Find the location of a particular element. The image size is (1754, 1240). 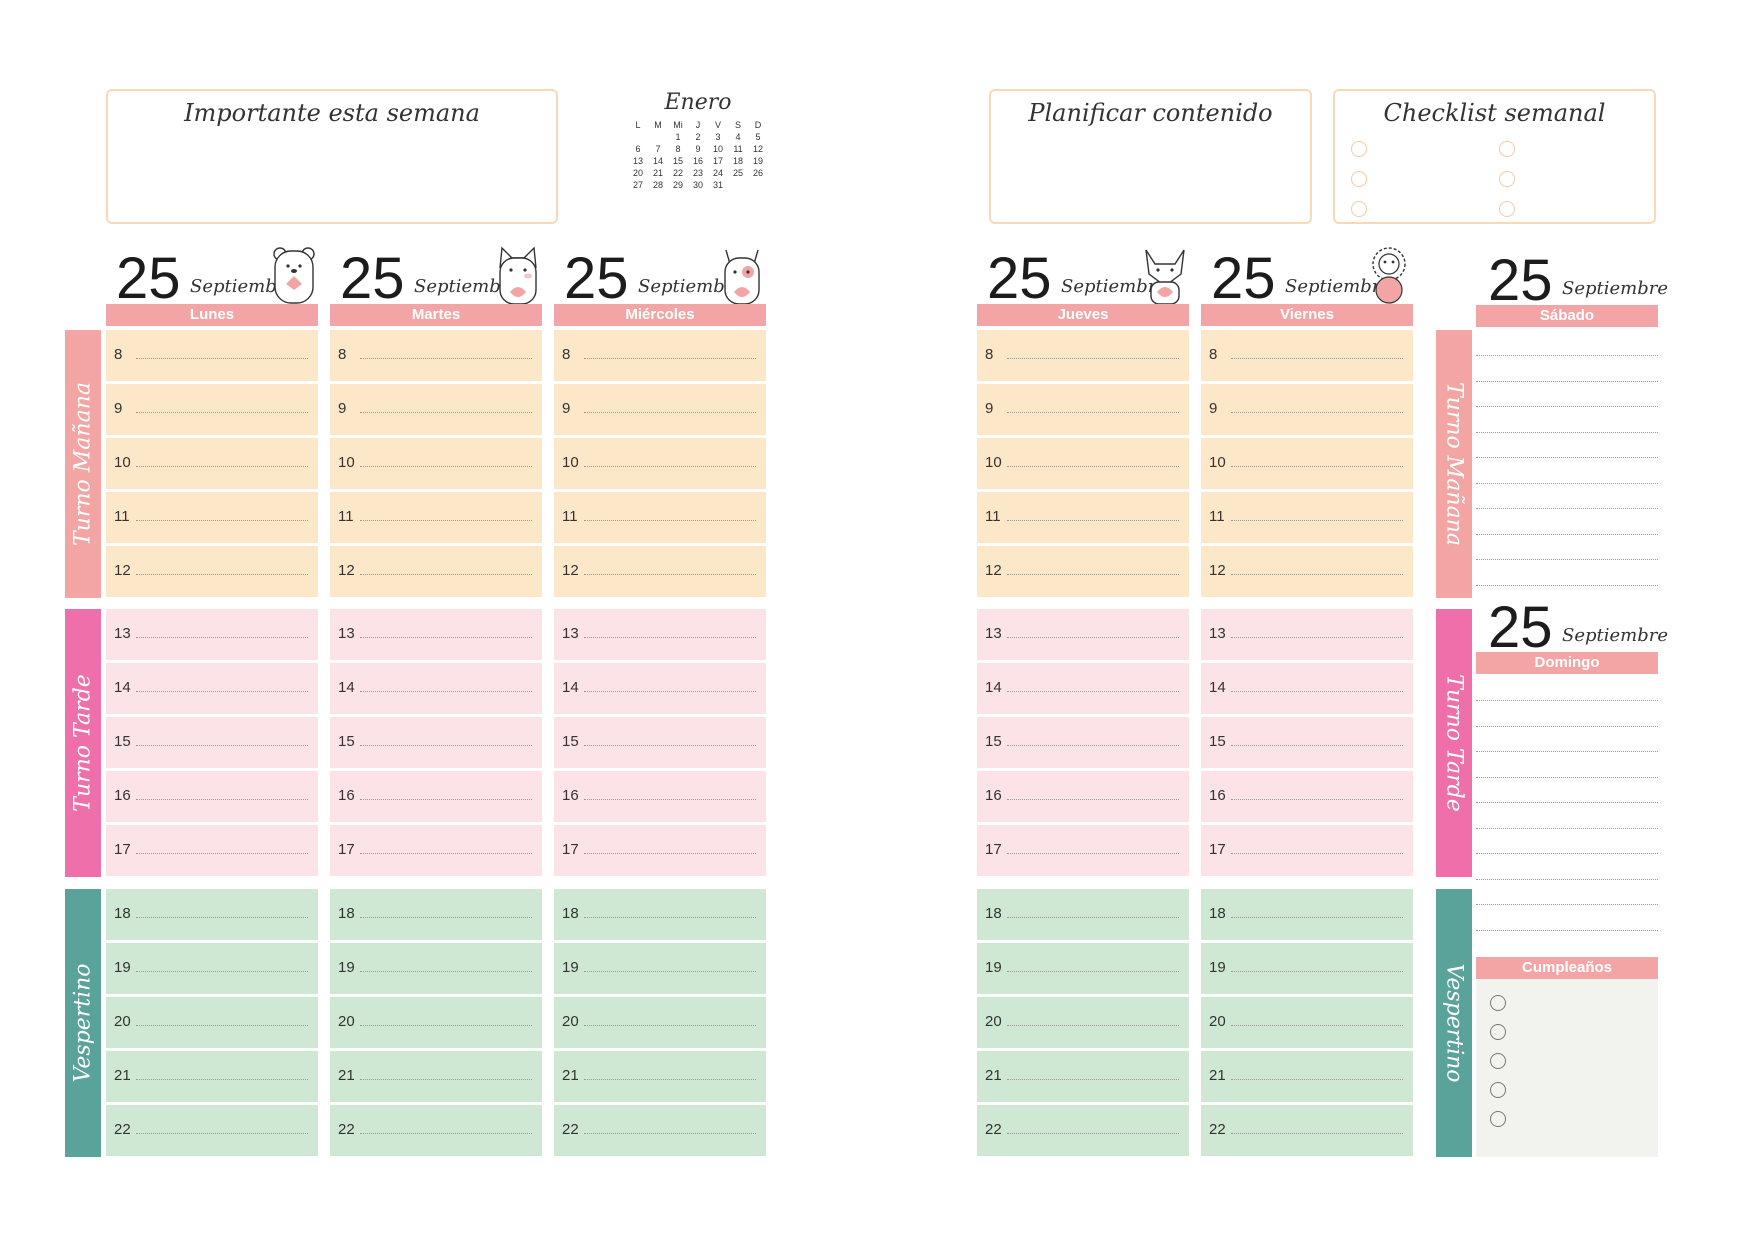

calendar-day: 25 is located at coordinates (737, 173).